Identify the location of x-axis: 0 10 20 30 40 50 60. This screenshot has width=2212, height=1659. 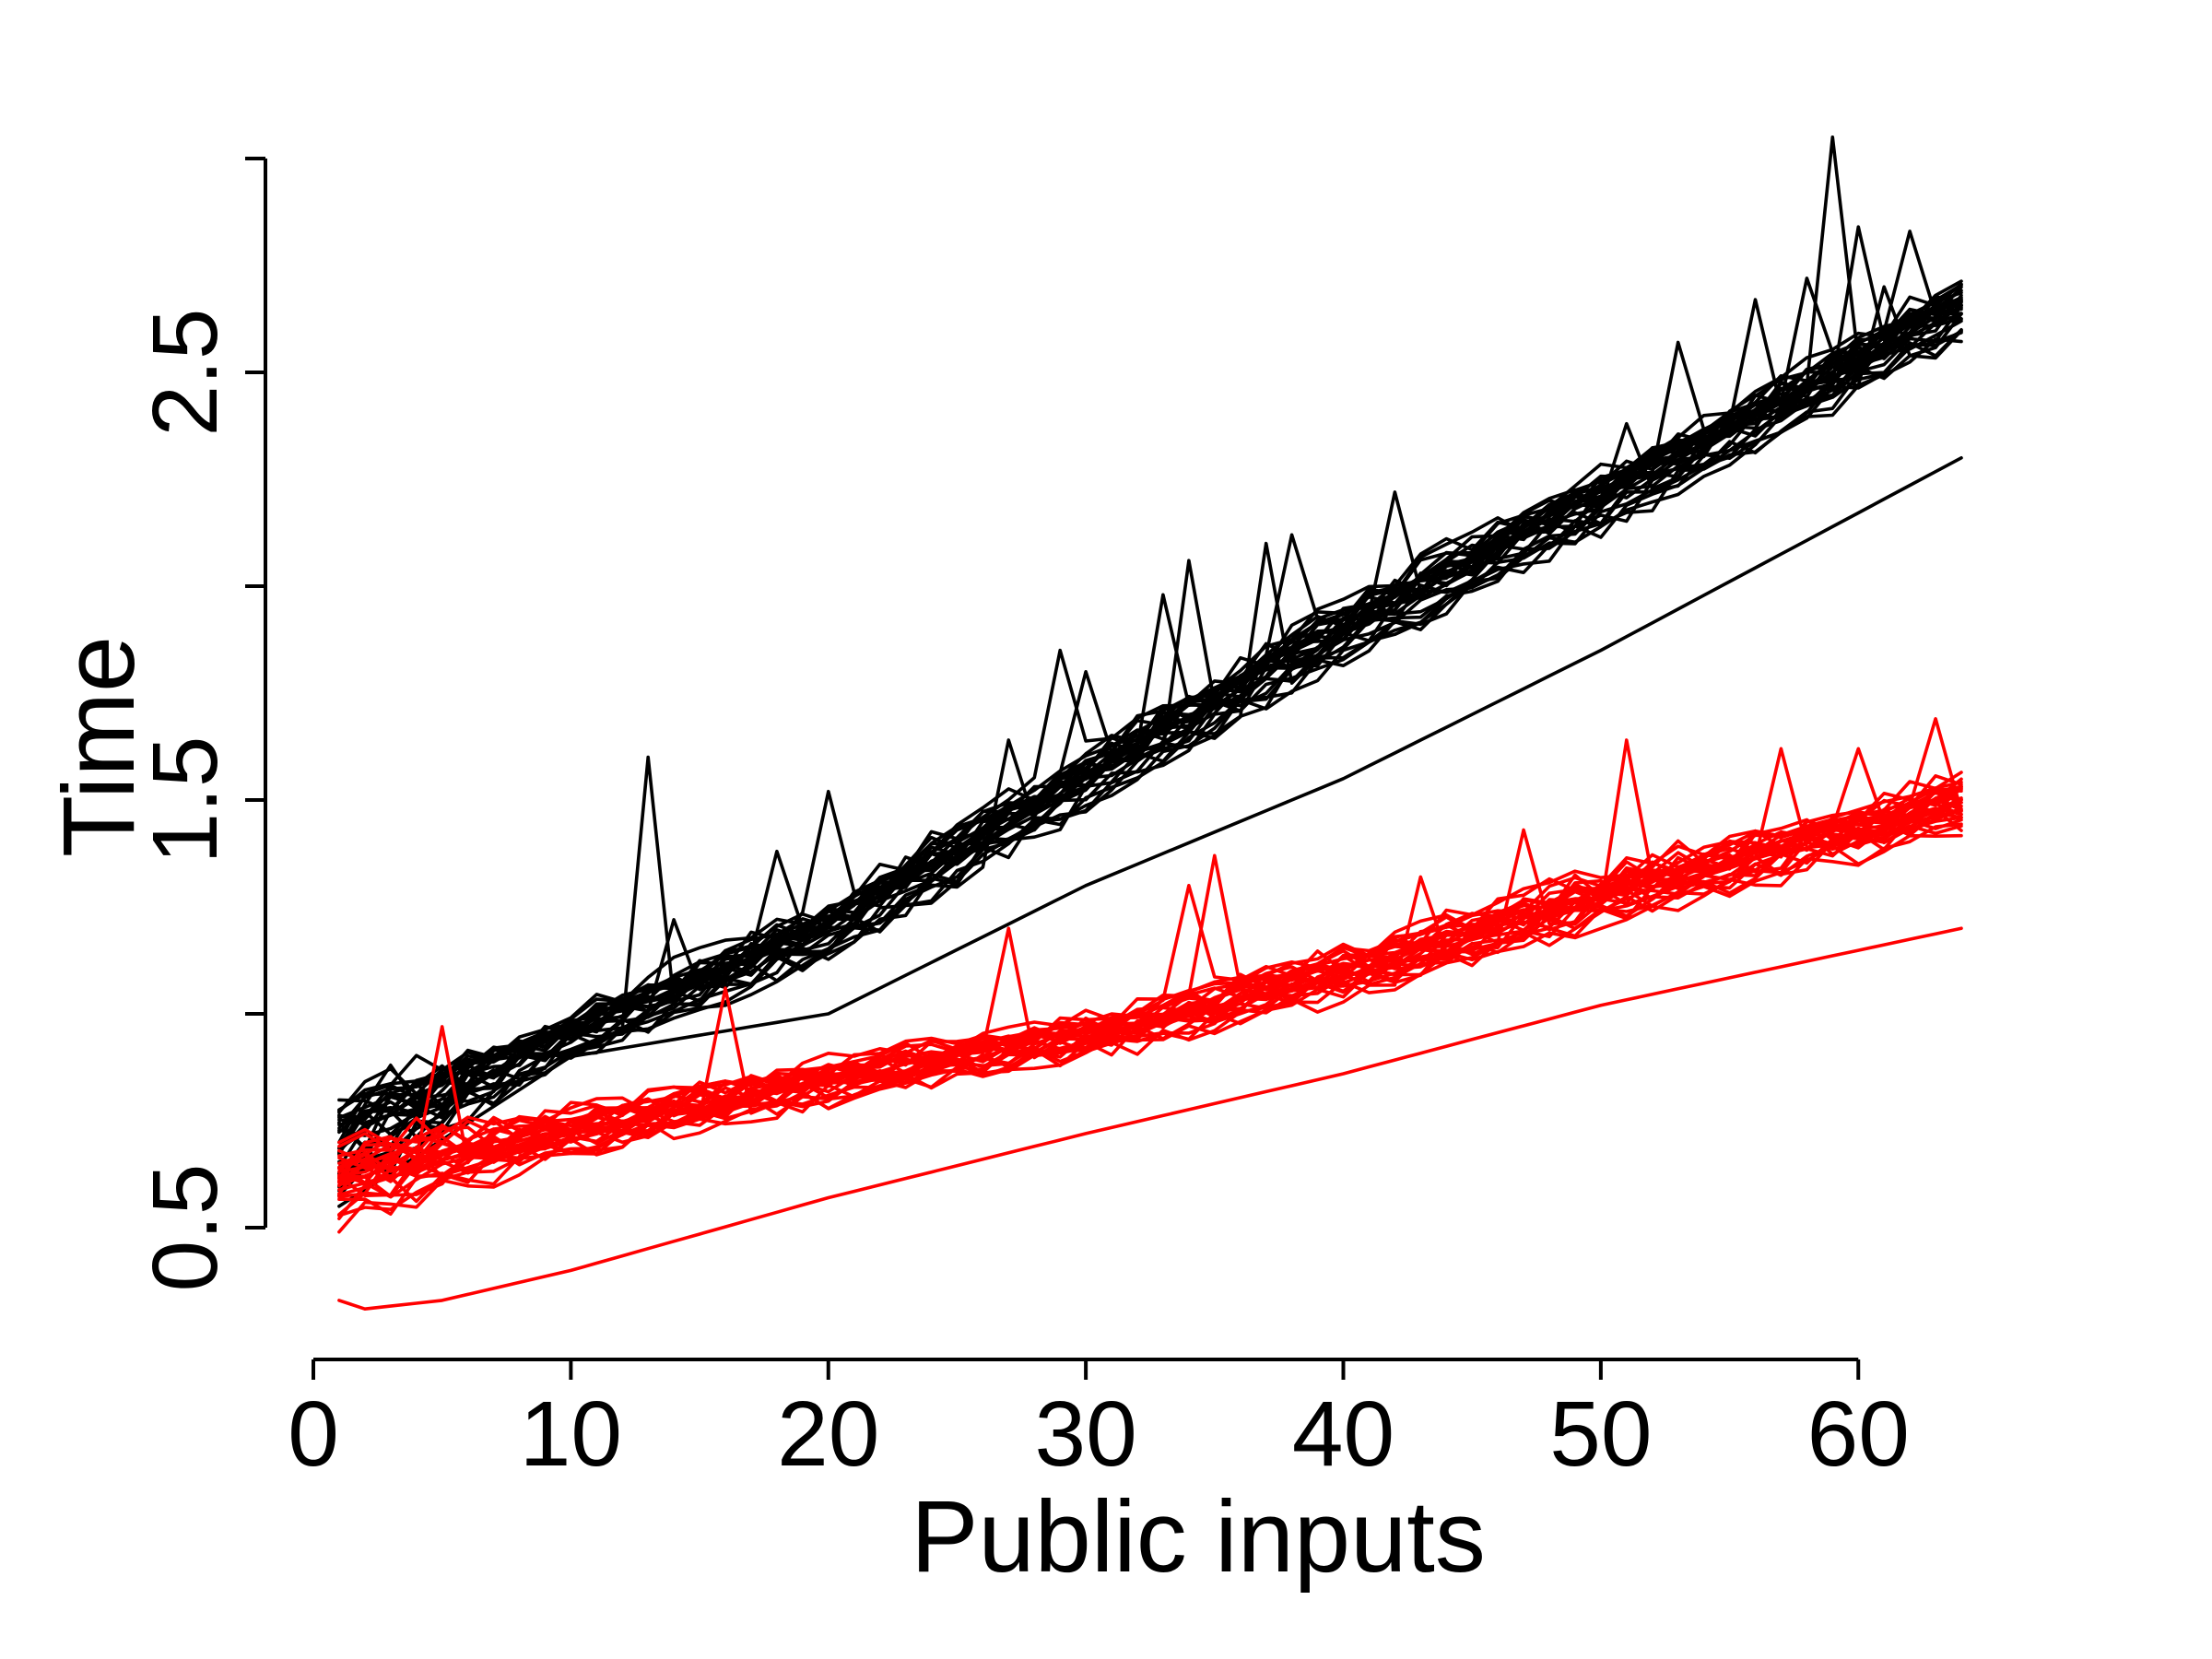
(1099, 1422).